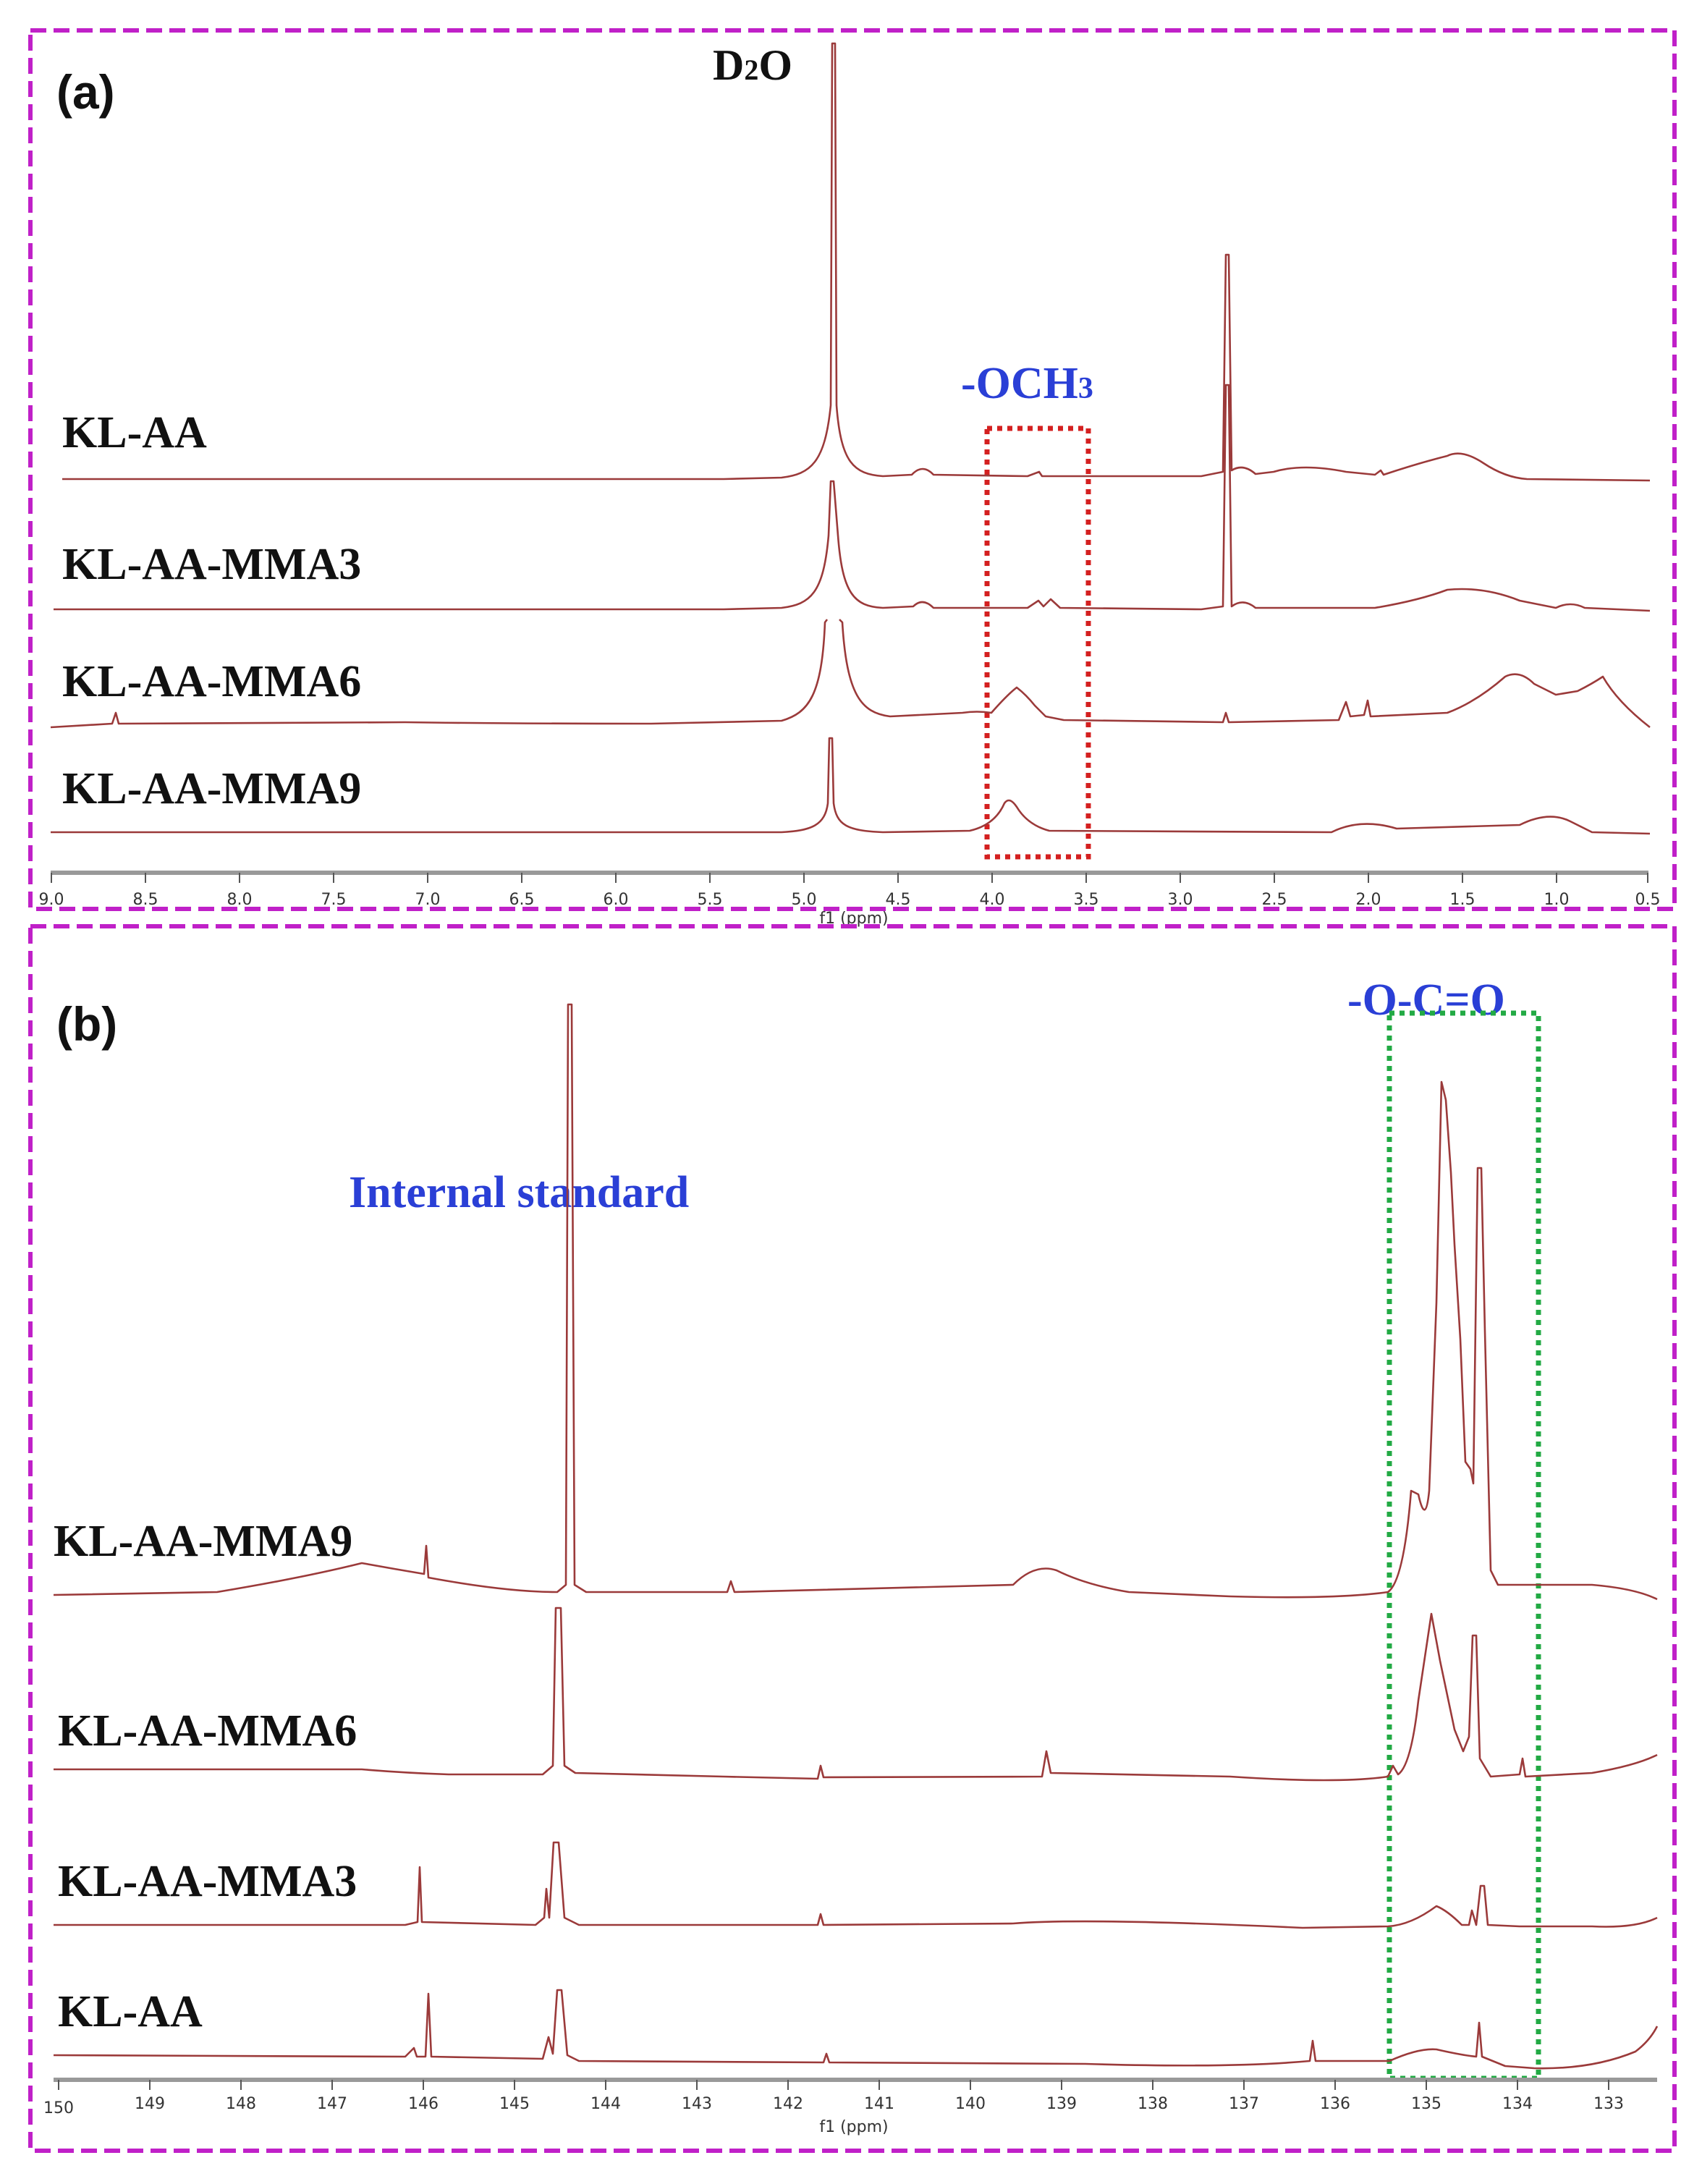 Image resolution: width=1702 pixels, height=2184 pixels. Describe the element at coordinates (971, 2104) in the screenshot. I see `svg-text: 140` at that location.